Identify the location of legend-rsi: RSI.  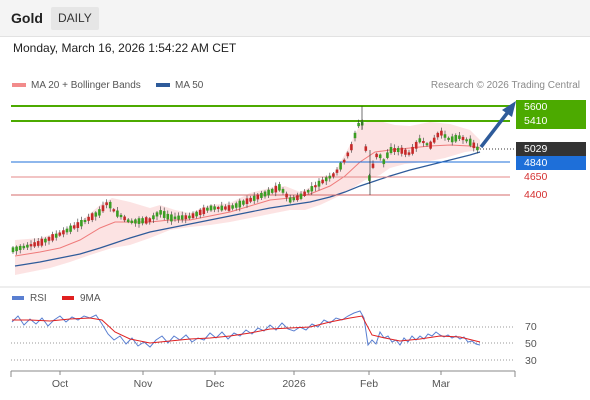
(29, 298).